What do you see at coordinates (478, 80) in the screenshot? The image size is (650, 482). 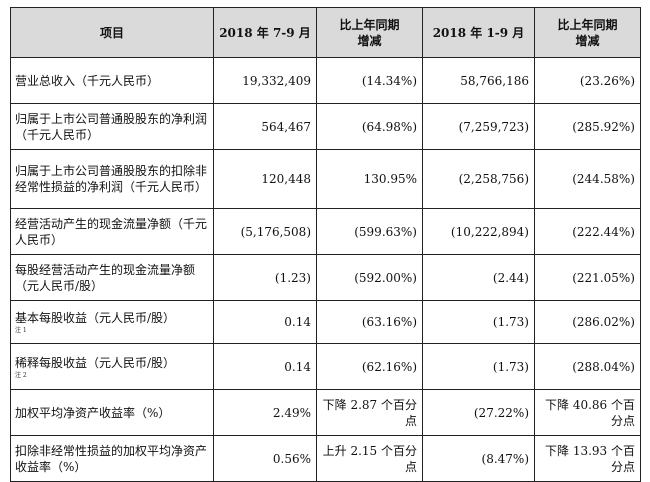 I see `value-cell-c3: 58,766,186` at bounding box center [478, 80].